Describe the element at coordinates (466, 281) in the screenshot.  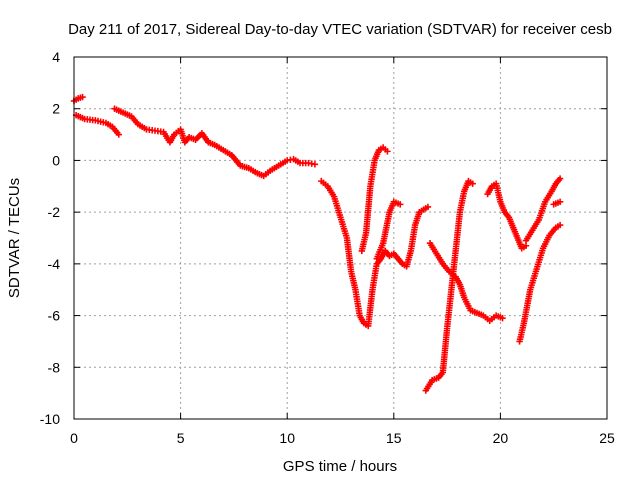
I see `series-seg-h` at that location.